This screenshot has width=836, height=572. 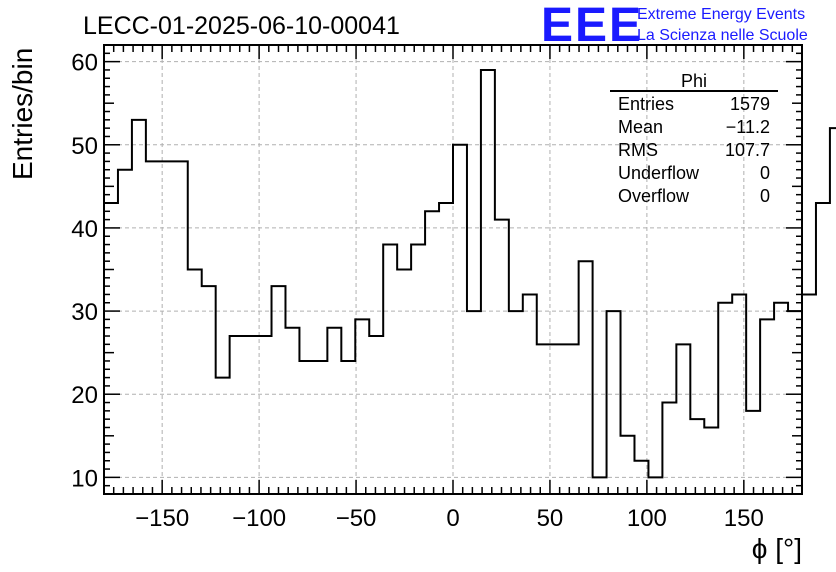 I want to click on y-axis-title: Entries/bin, so click(x=22, y=114).